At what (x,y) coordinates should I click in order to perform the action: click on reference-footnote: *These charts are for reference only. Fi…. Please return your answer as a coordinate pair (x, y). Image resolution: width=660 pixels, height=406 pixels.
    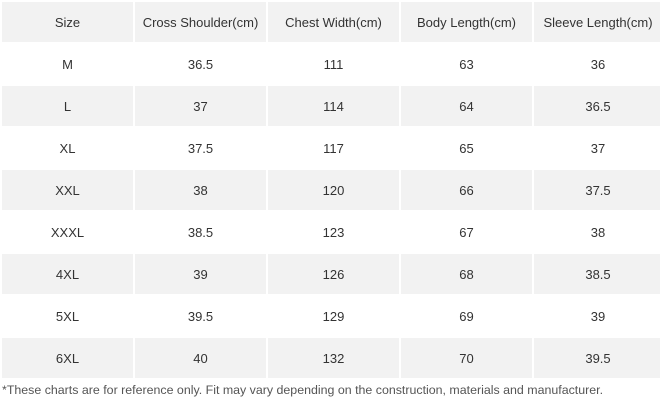
    Looking at the image, I should click on (303, 390).